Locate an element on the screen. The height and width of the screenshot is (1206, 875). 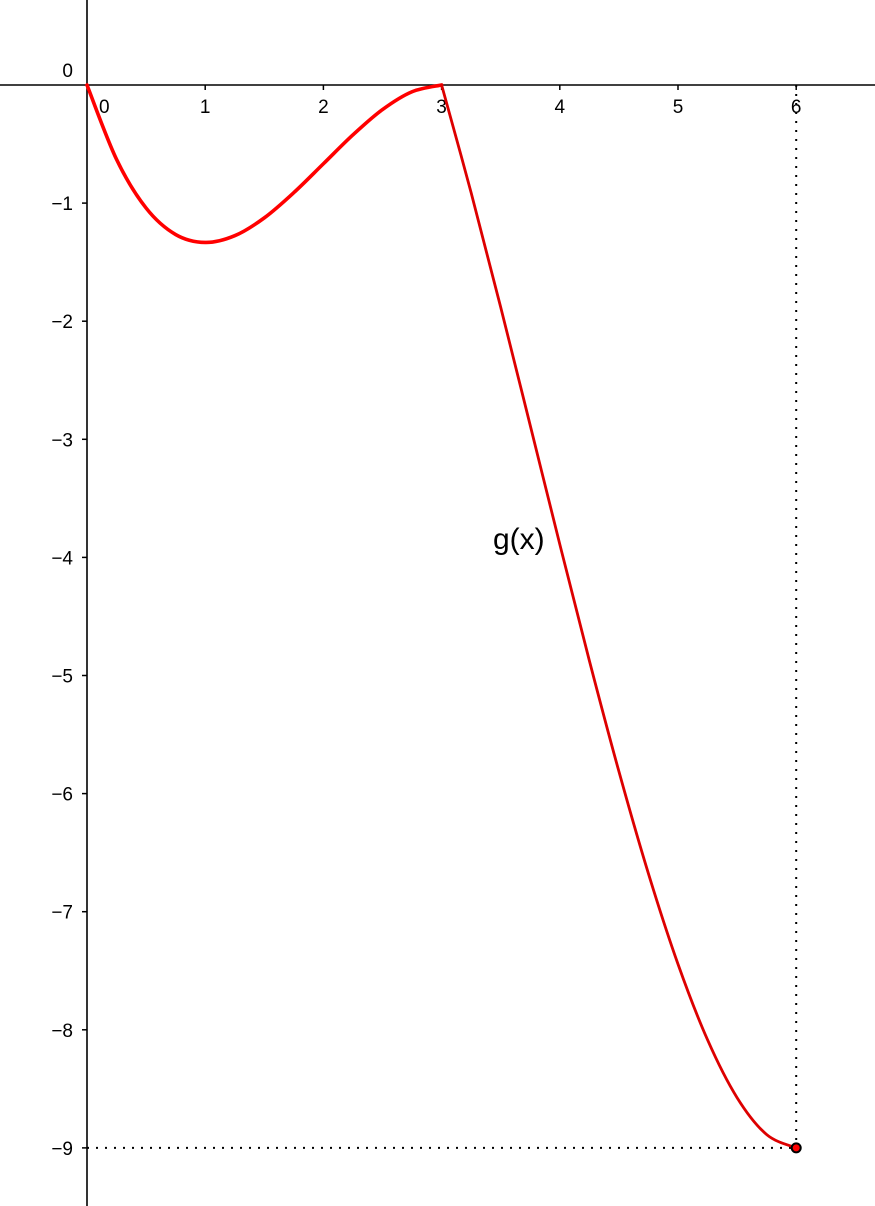
y-tick-label: −3 is located at coordinates (62, 440).